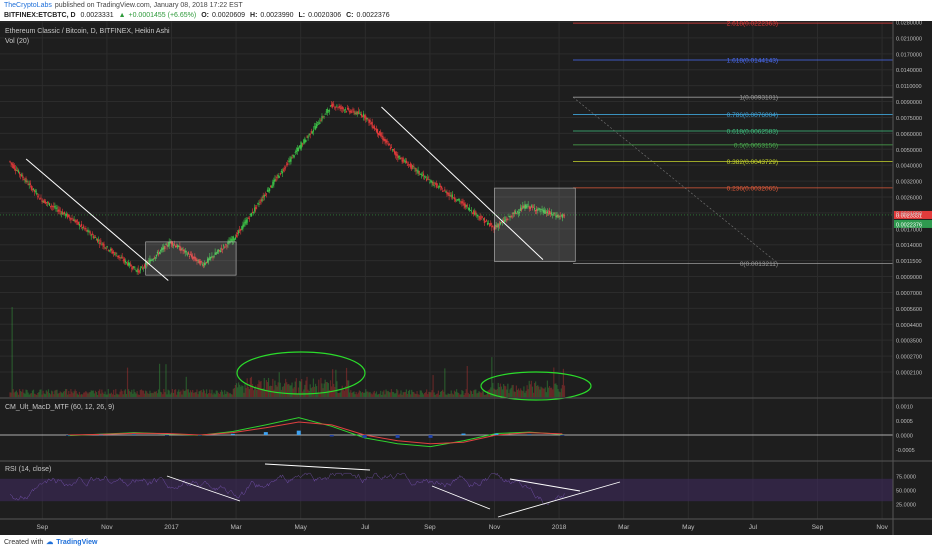  What do you see at coordinates (909, 294) in the screenshot?
I see `price-tick-label: 0.0007000` at bounding box center [909, 294].